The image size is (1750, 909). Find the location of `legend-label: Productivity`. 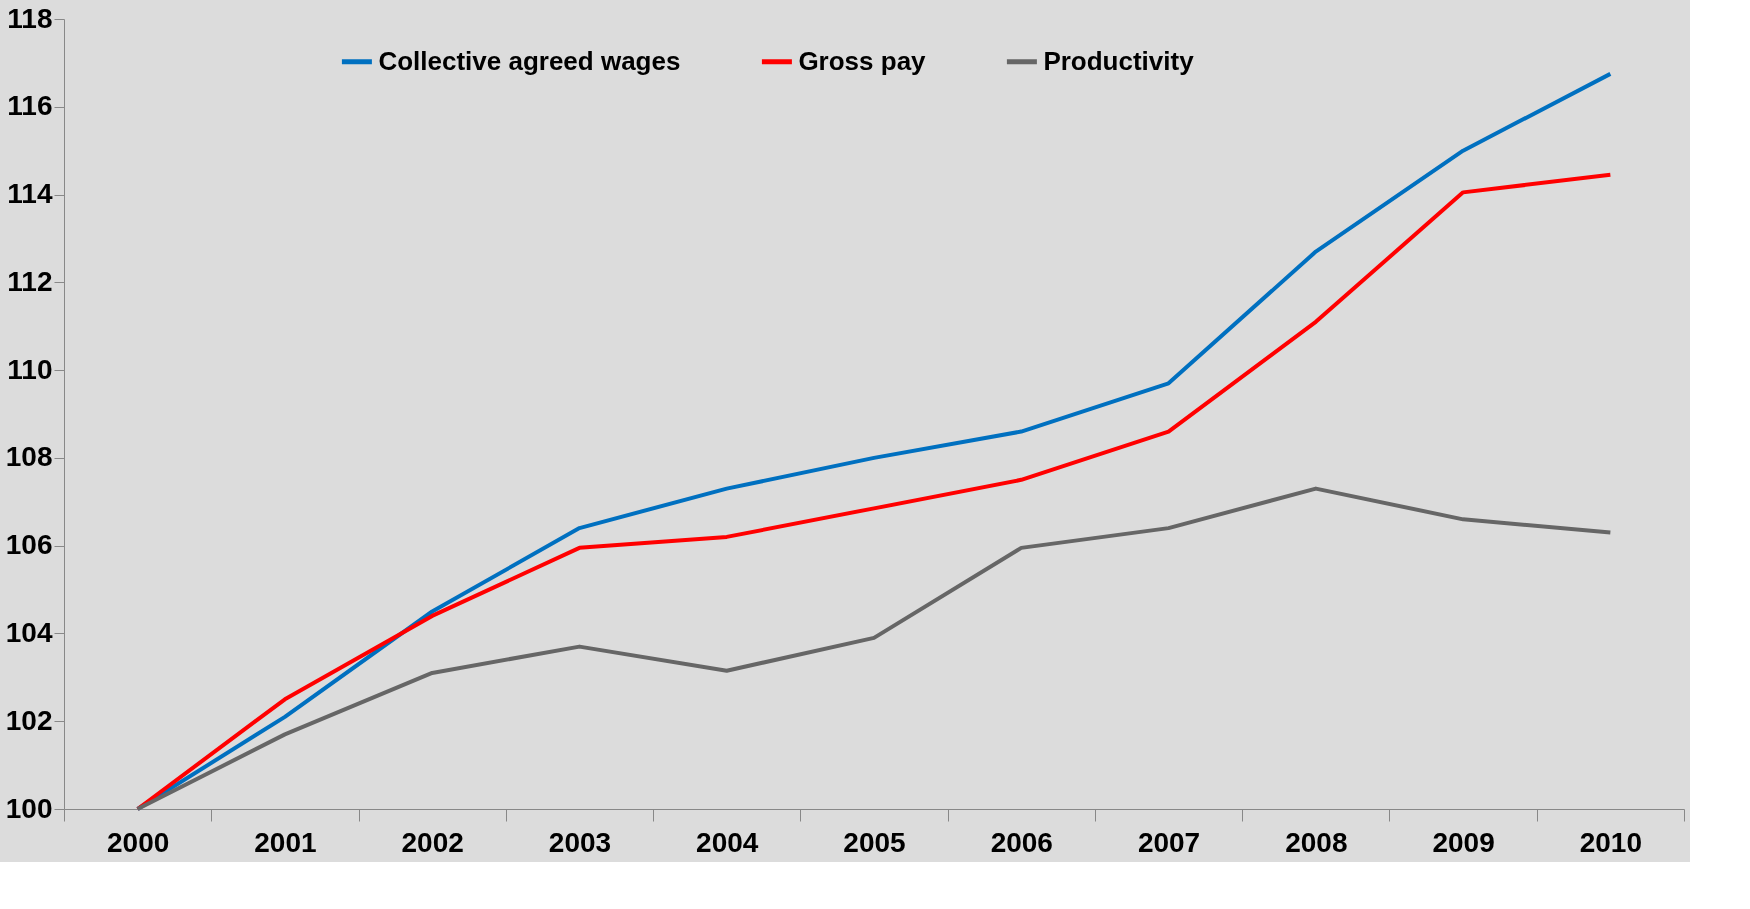

legend-label: Productivity is located at coordinates (1119, 60).